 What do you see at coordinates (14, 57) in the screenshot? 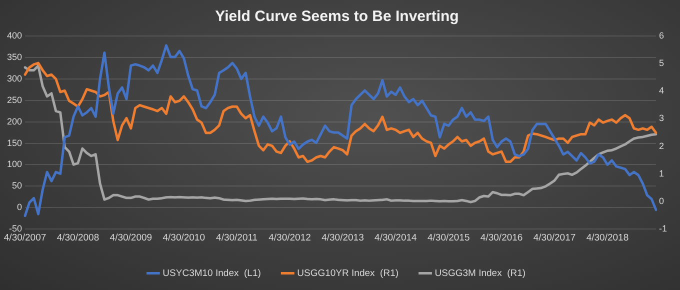
I see `y-tick-label: 350` at bounding box center [14, 57].